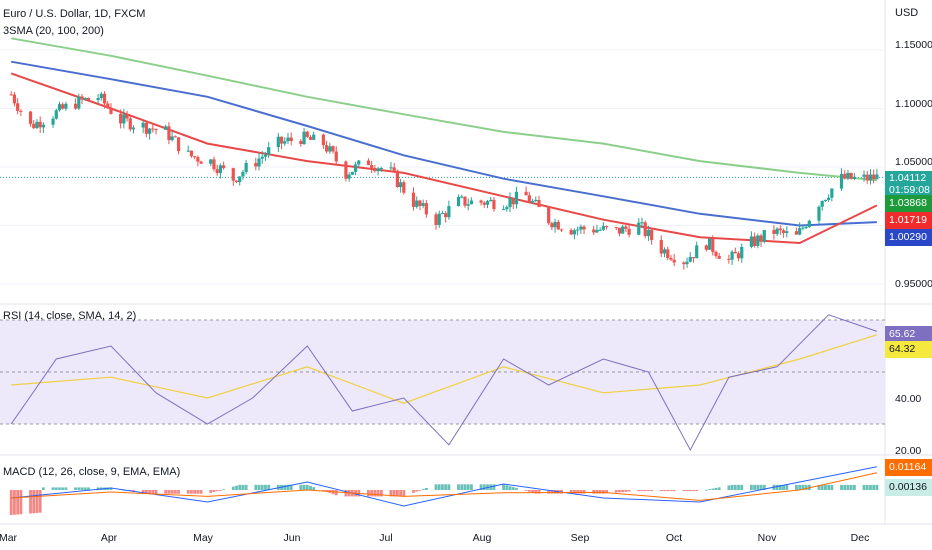 Image resolution: width=932 pixels, height=550 pixels. What do you see at coordinates (70, 316) in the screenshot?
I see `rsi-legend: RSI (14, close, SMA, 14, 2)` at bounding box center [70, 316].